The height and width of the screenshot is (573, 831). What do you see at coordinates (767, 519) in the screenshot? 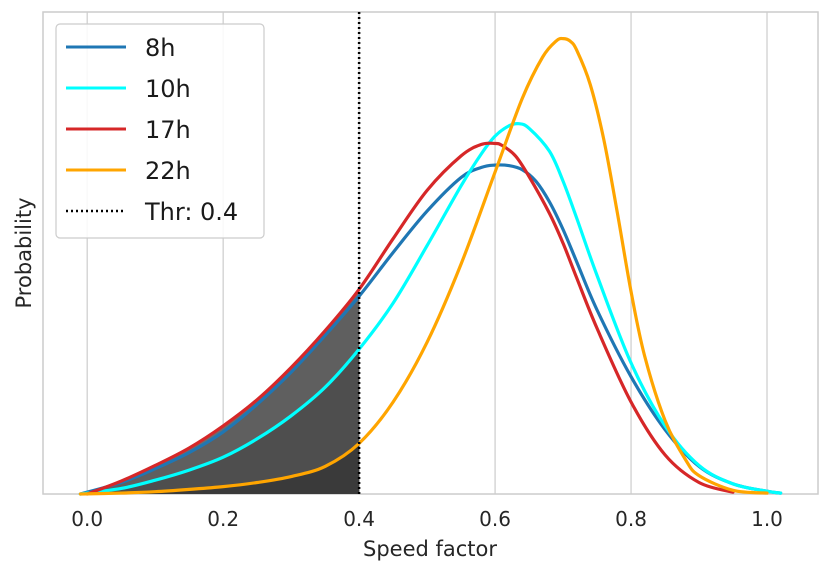
I see `x-tick-label: 1.0` at bounding box center [767, 519].